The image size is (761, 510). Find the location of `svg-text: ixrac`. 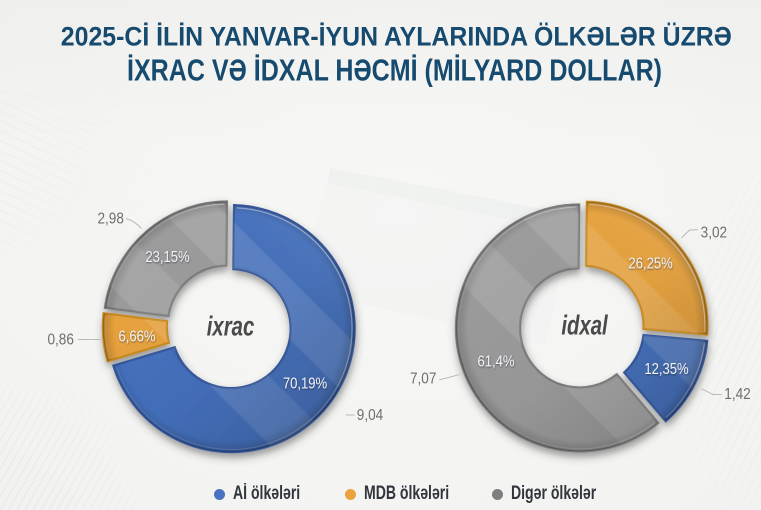

svg-text: ixrac is located at coordinates (231, 326).